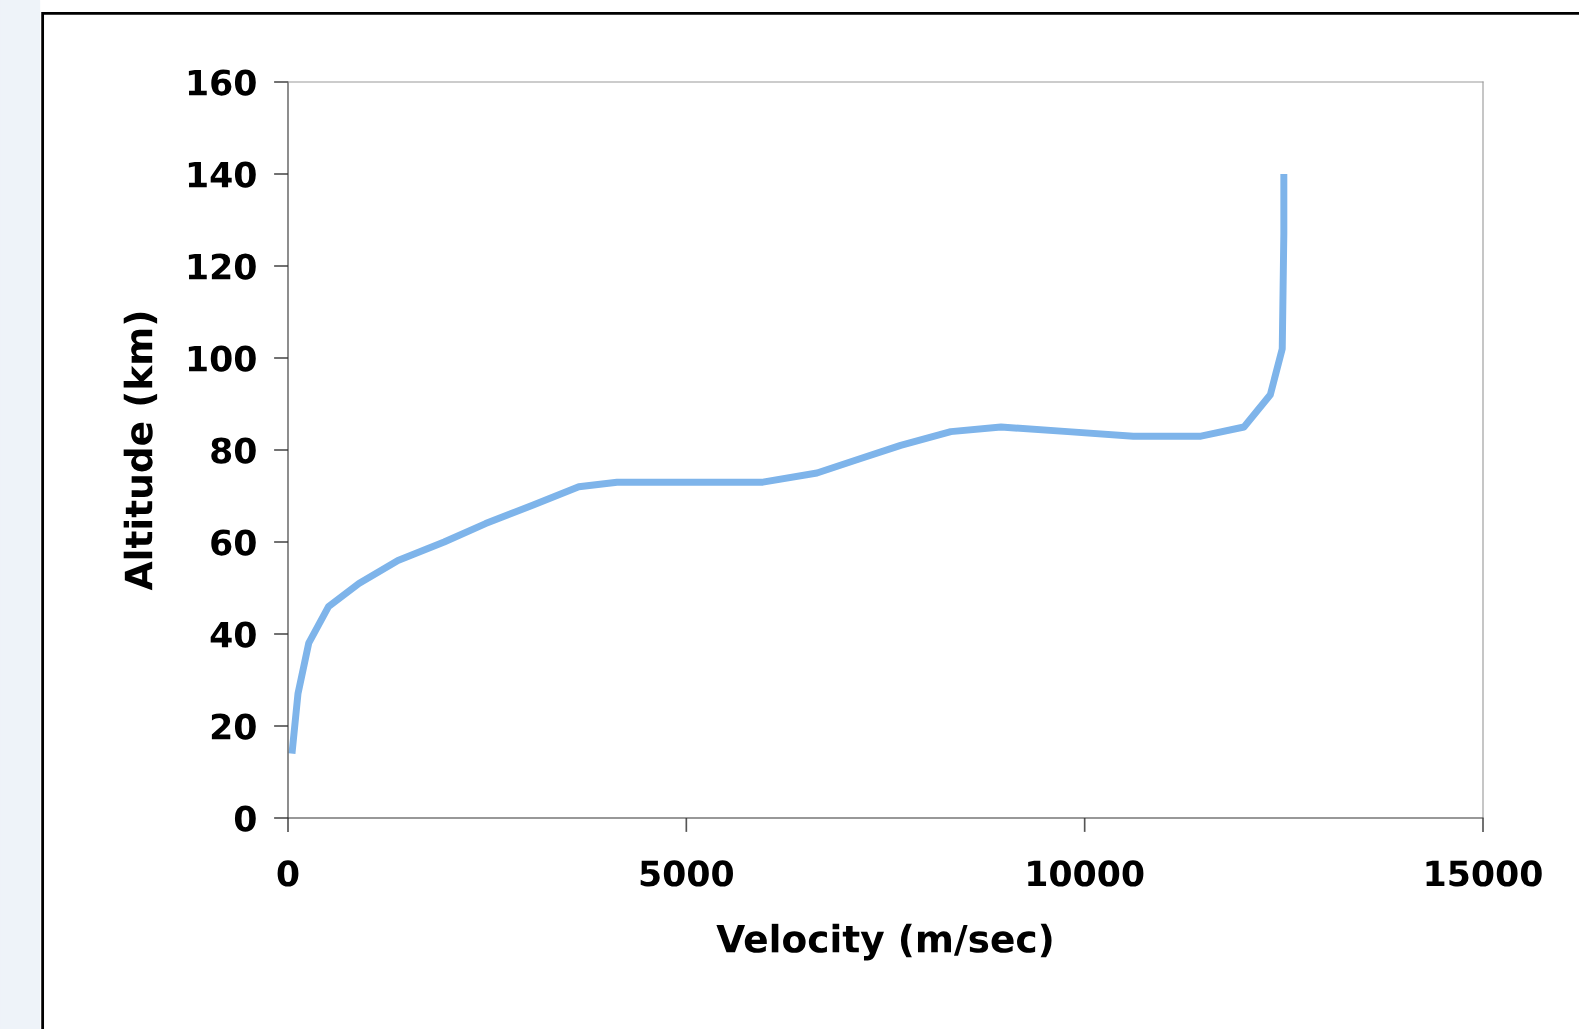 The height and width of the screenshot is (1029, 1579). Describe the element at coordinates (222, 266) in the screenshot. I see `y-tick-label: 120` at that location.